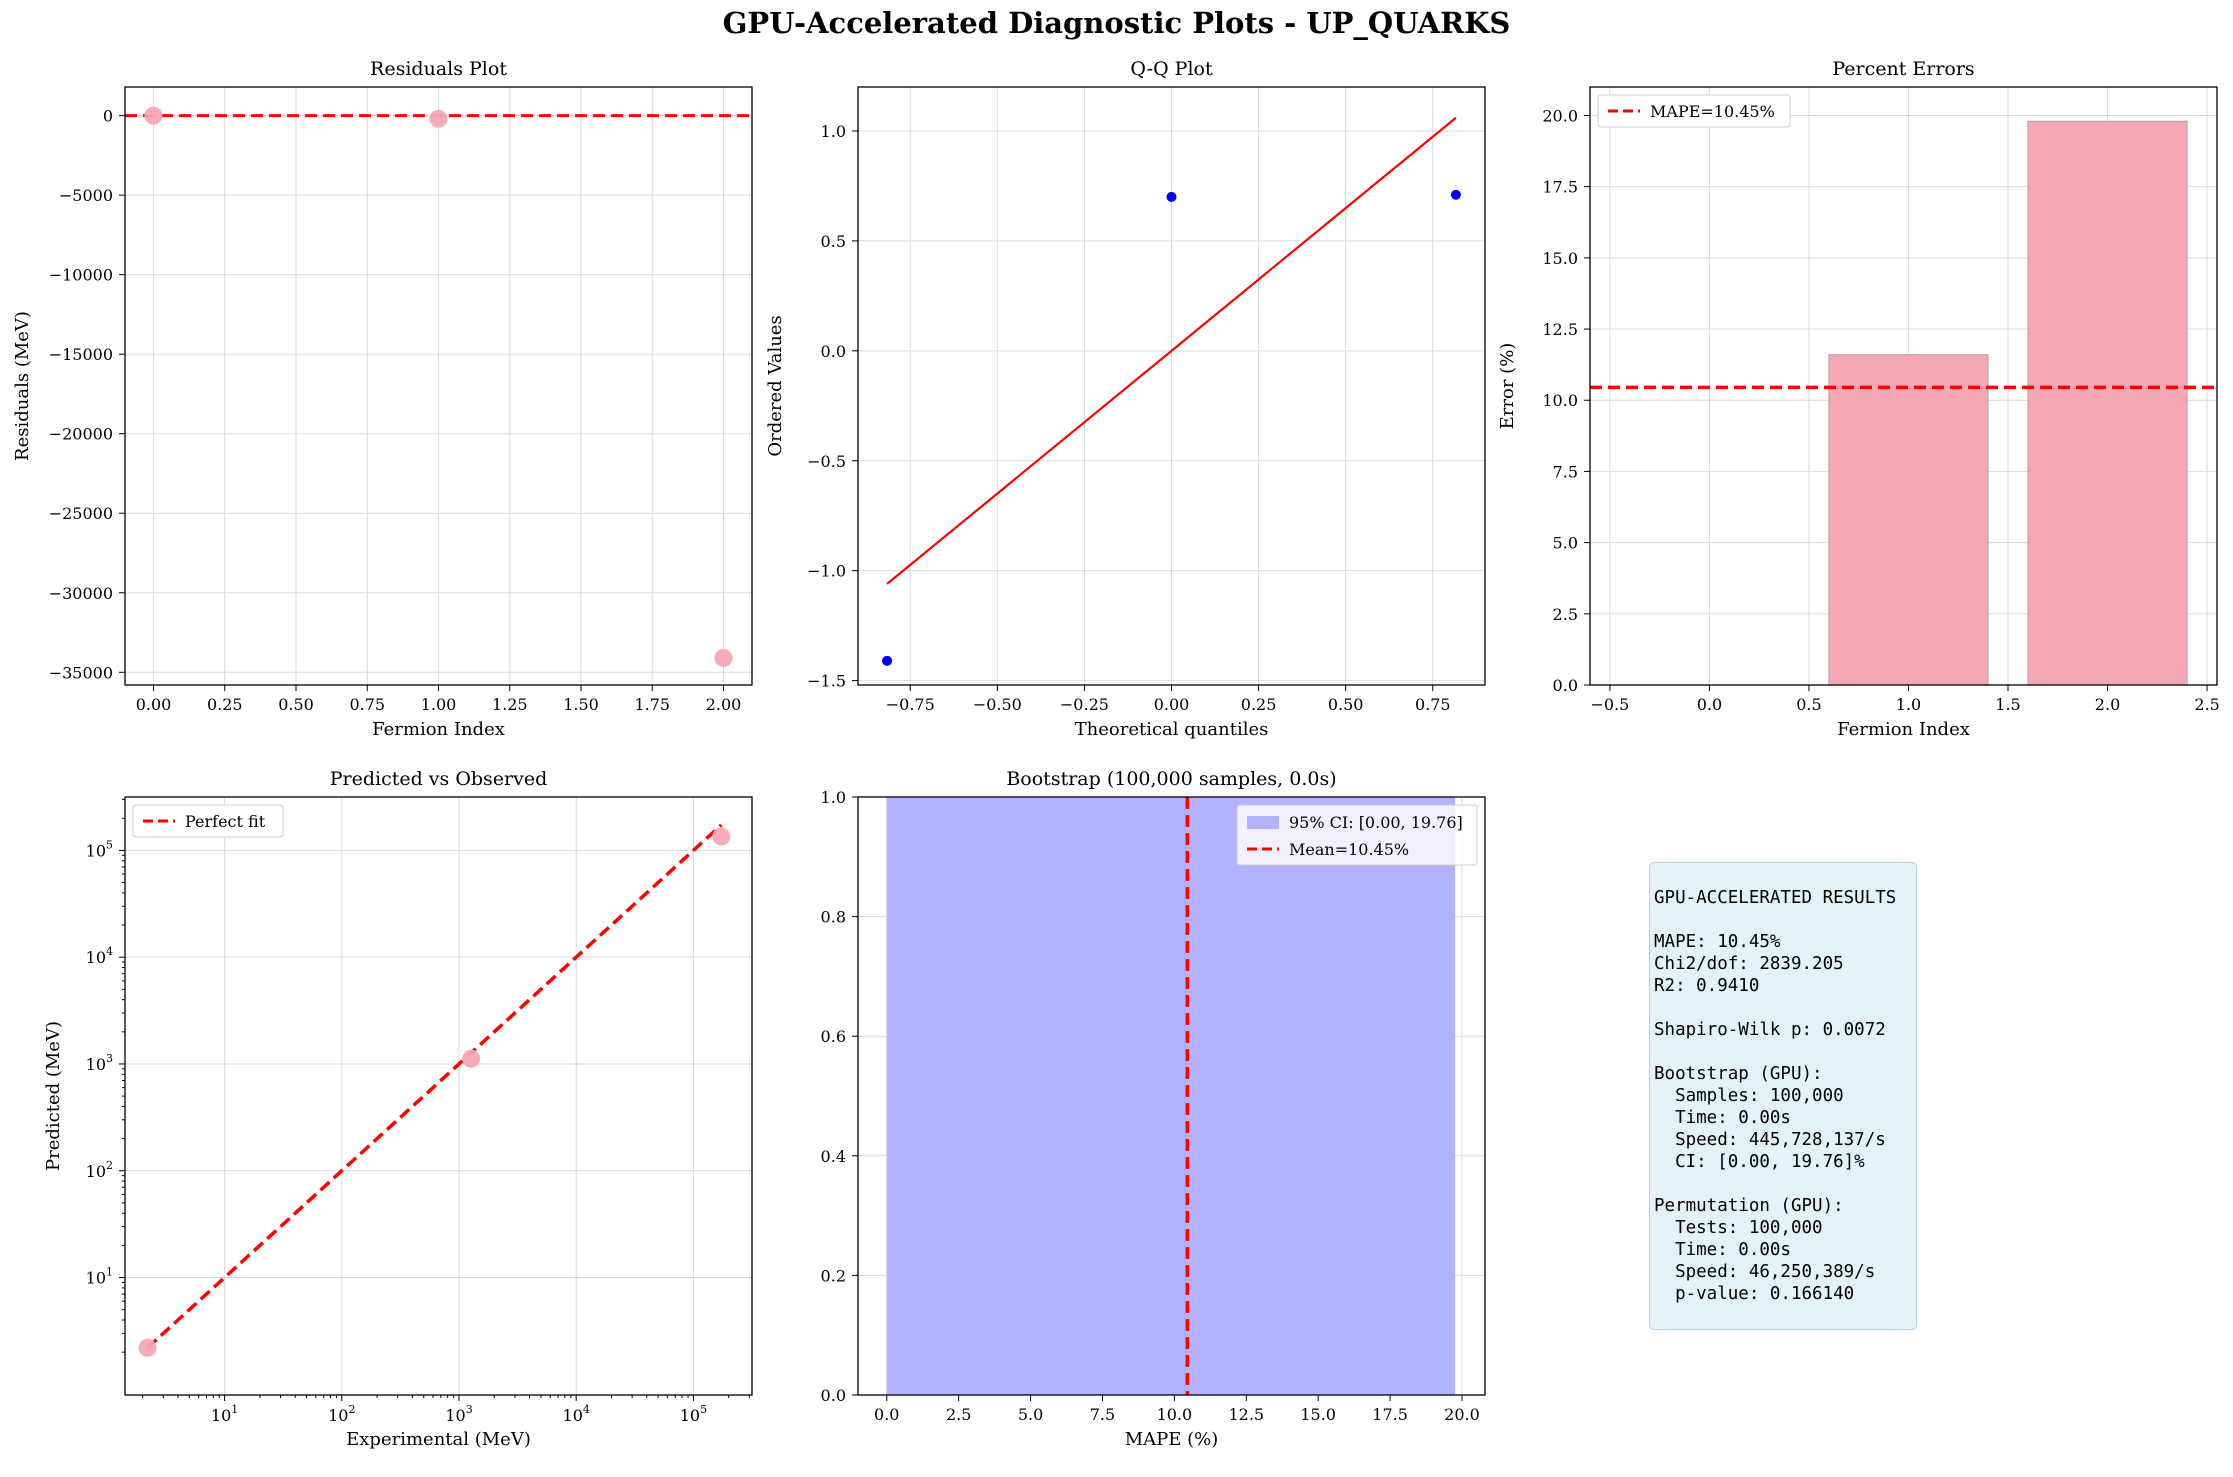 This screenshot has width=2233, height=1477. What do you see at coordinates (99, 1170) in the screenshot?
I see `y-tick-label: 10²` at bounding box center [99, 1170].